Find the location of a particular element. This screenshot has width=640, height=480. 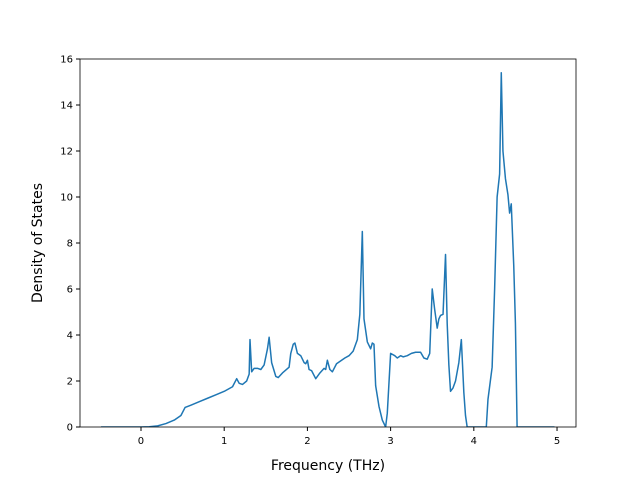

y-tick-label: 6 is located at coordinates (70, 290).